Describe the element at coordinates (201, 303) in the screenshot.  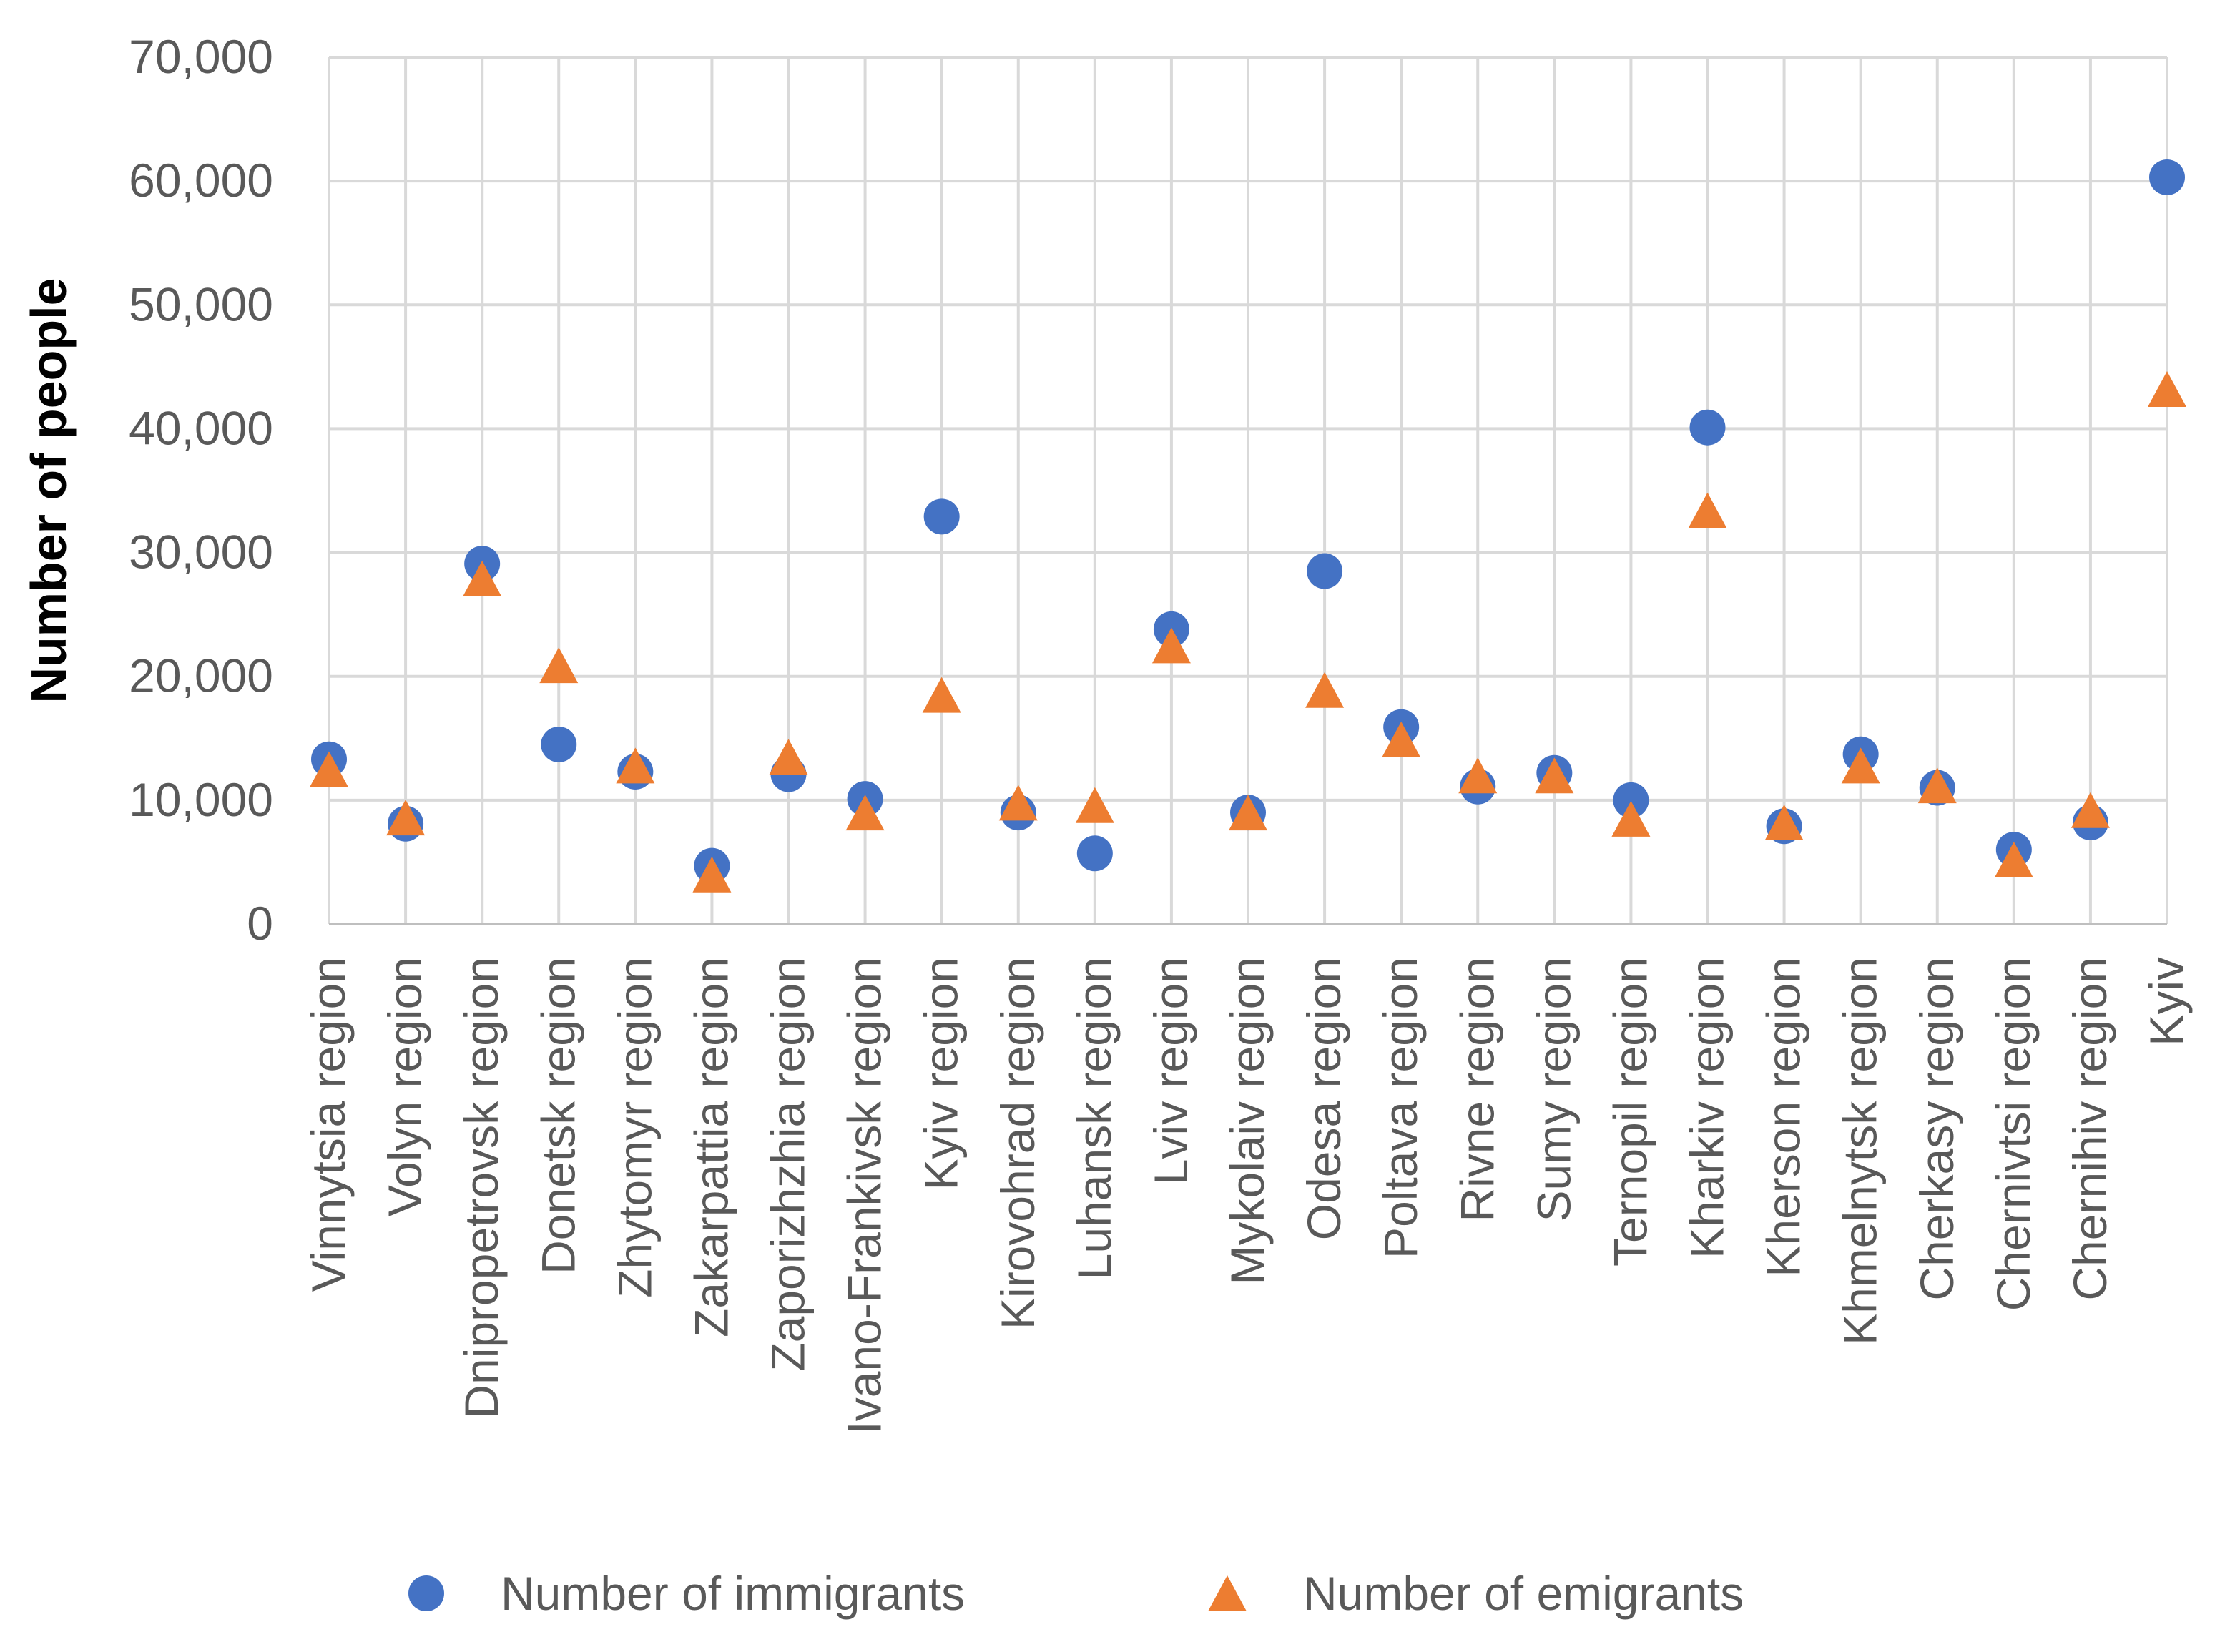
I see `y-tick-label: 50,000` at that location.